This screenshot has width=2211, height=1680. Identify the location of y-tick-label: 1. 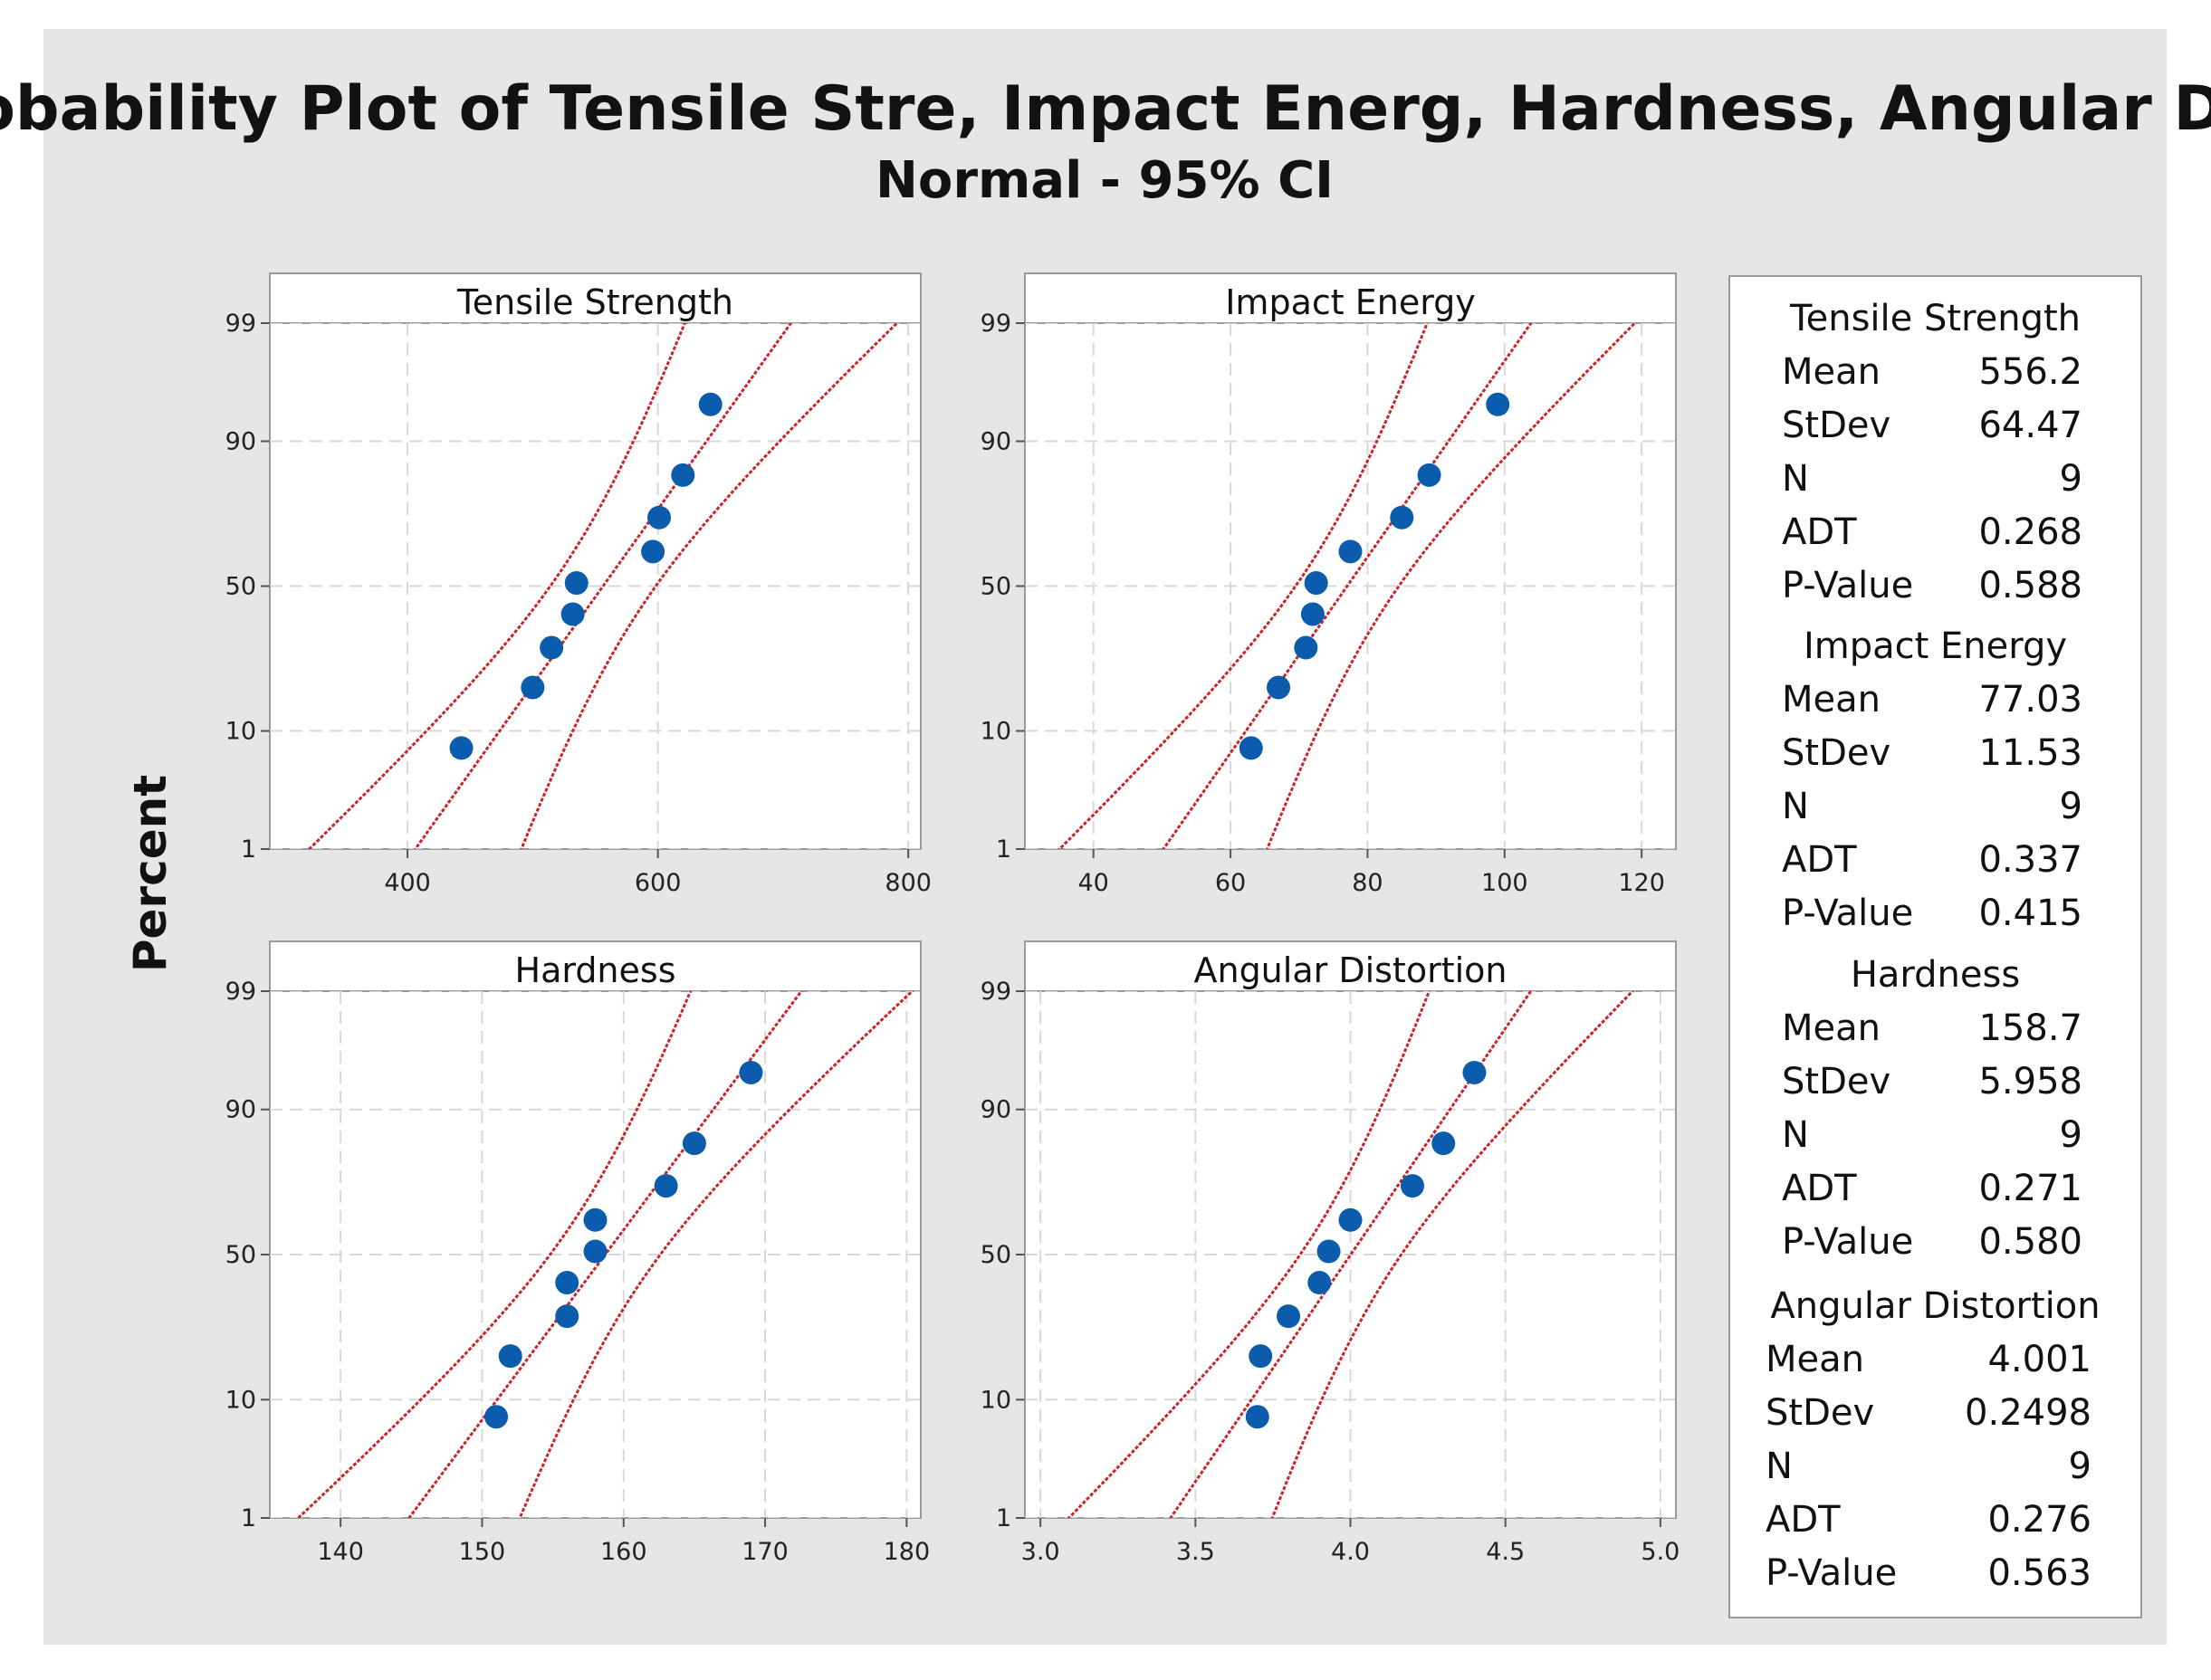
(249, 849).